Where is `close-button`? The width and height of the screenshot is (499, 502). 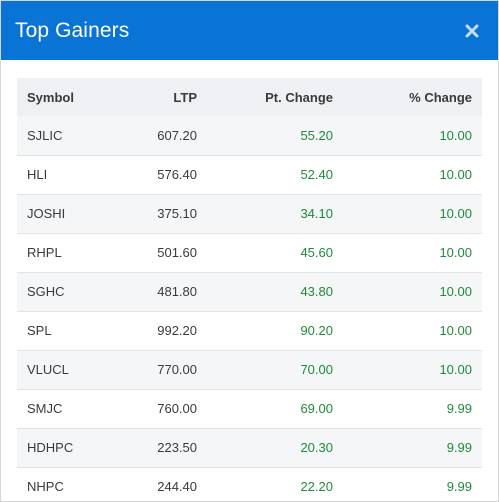 close-button is located at coordinates (472, 31).